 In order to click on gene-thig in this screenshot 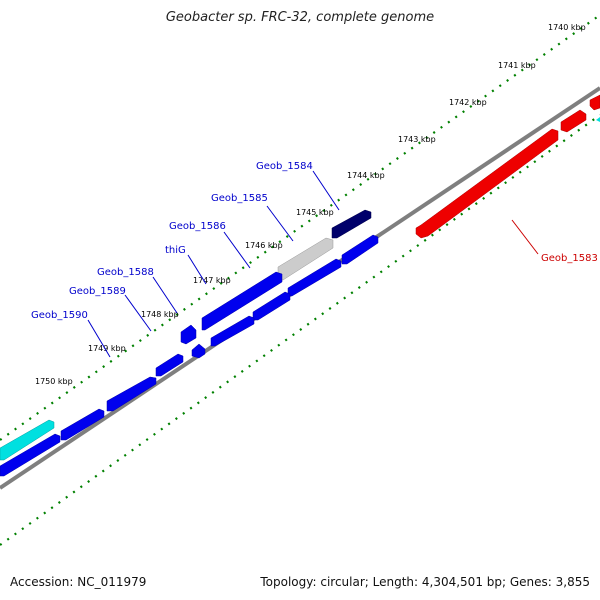, I will do `click(188, 334)`.